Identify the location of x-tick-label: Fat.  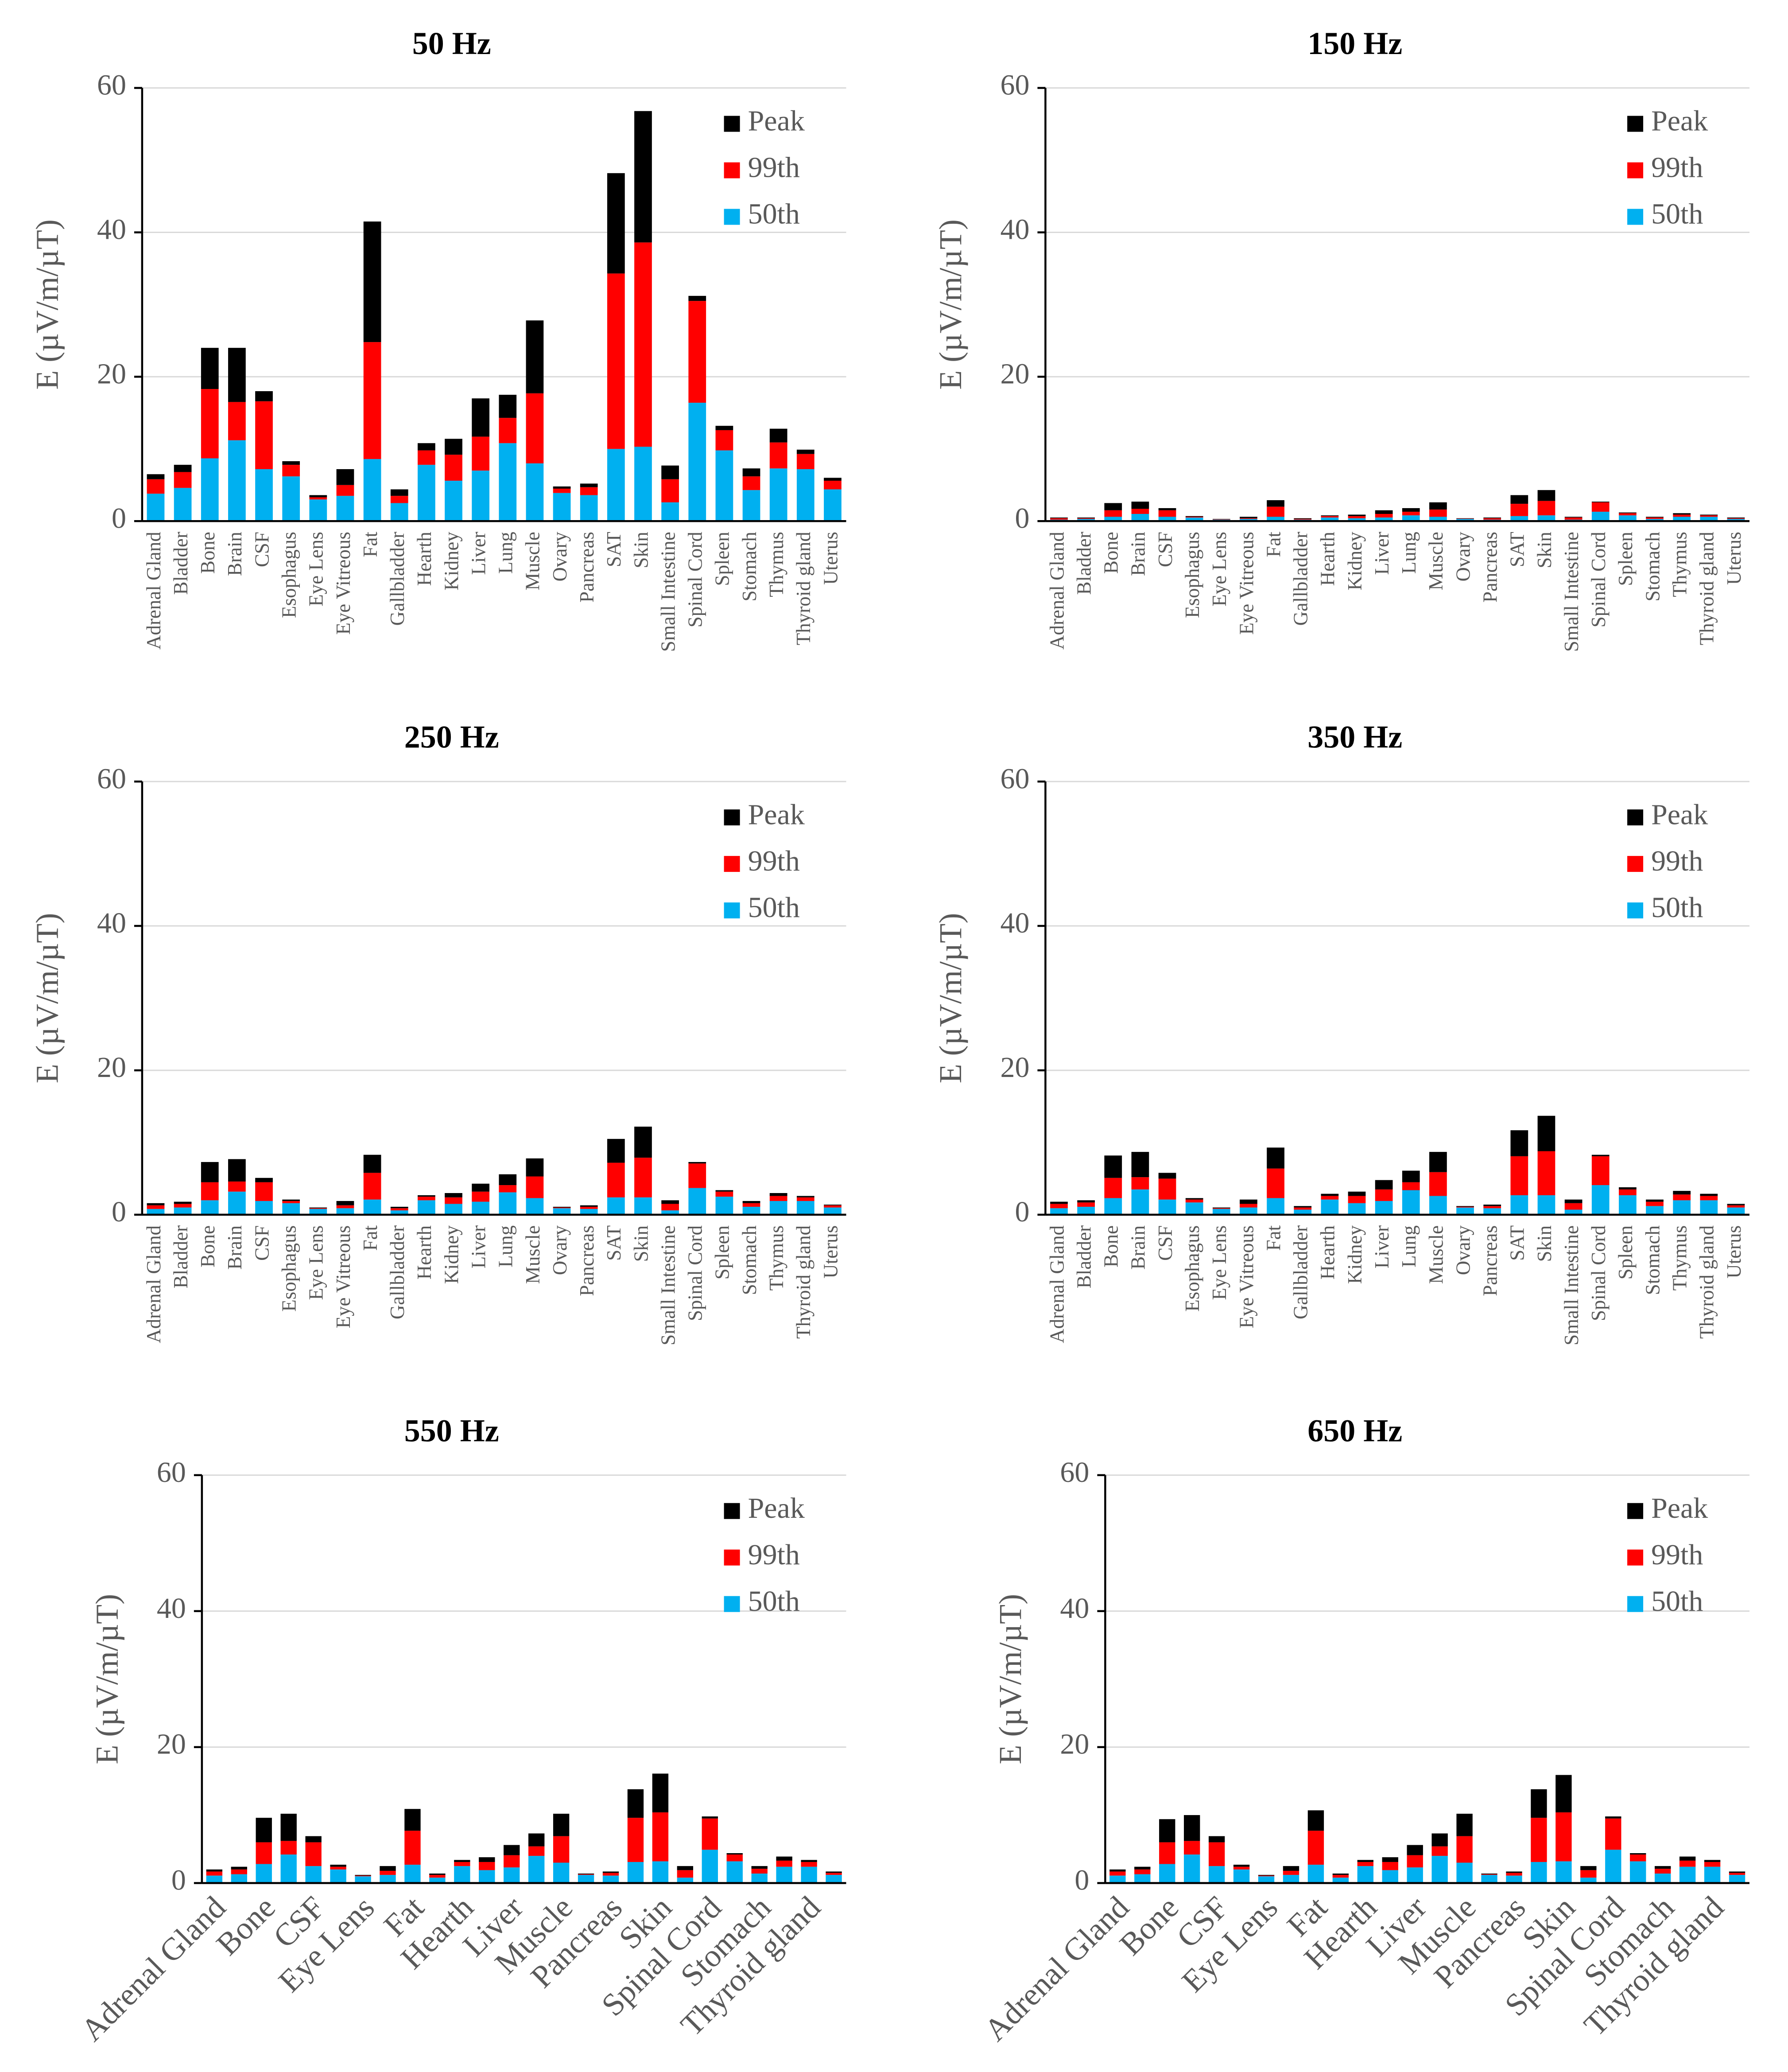
(1273, 1238).